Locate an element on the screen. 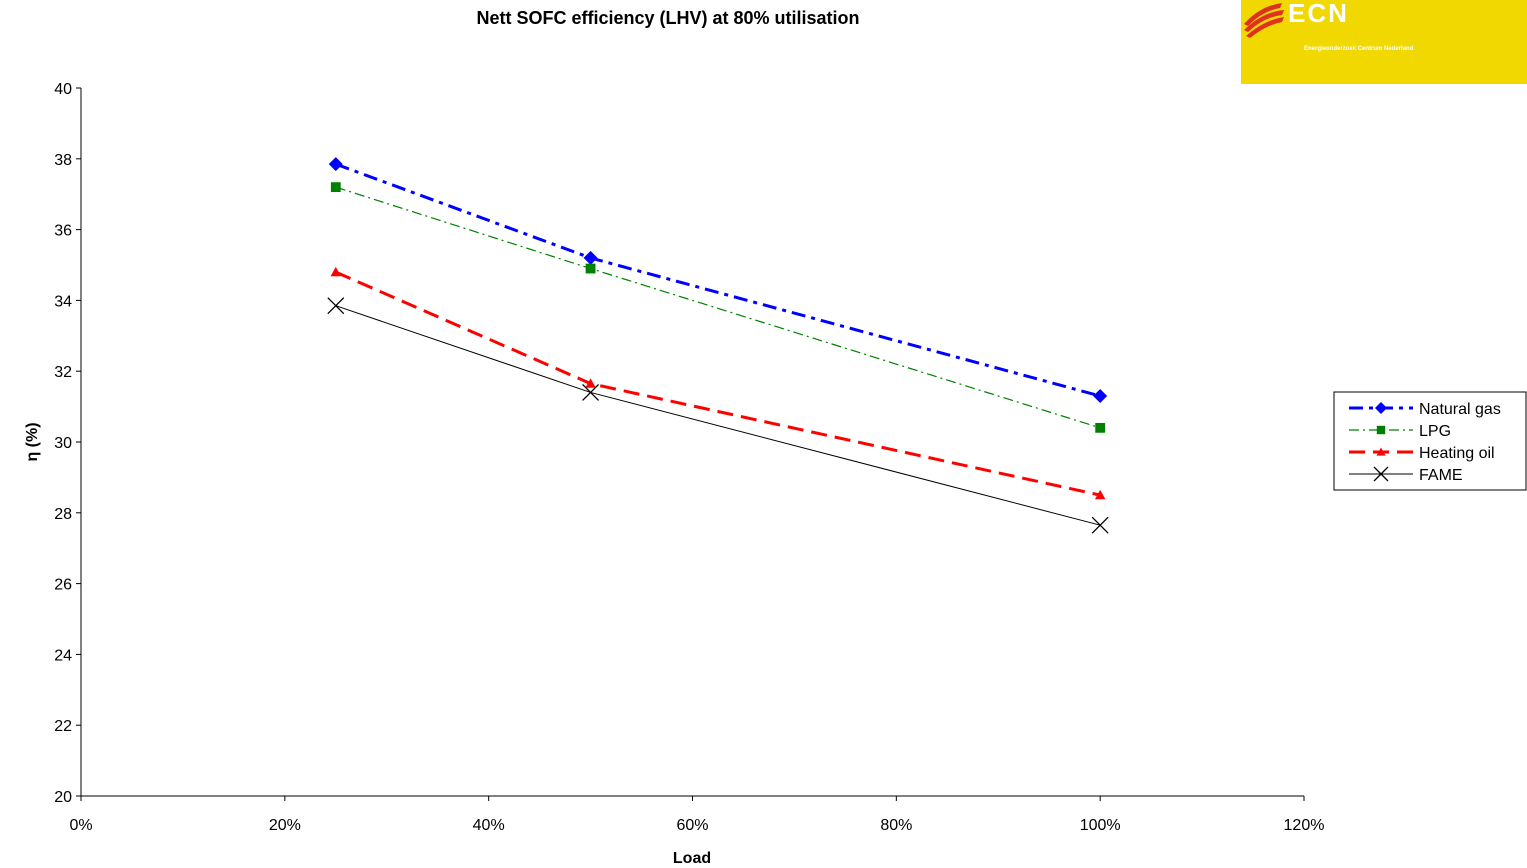 Image resolution: width=1527 pixels, height=868 pixels. y-tick-label: 40 is located at coordinates (63, 89).